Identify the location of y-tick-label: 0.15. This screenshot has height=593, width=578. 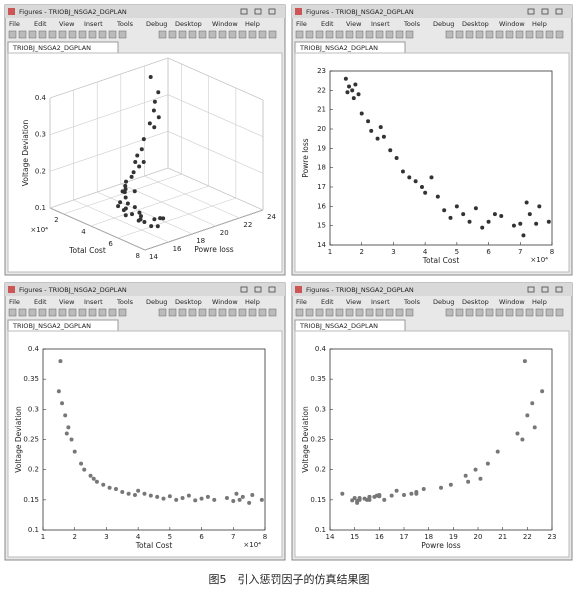
(31, 500).